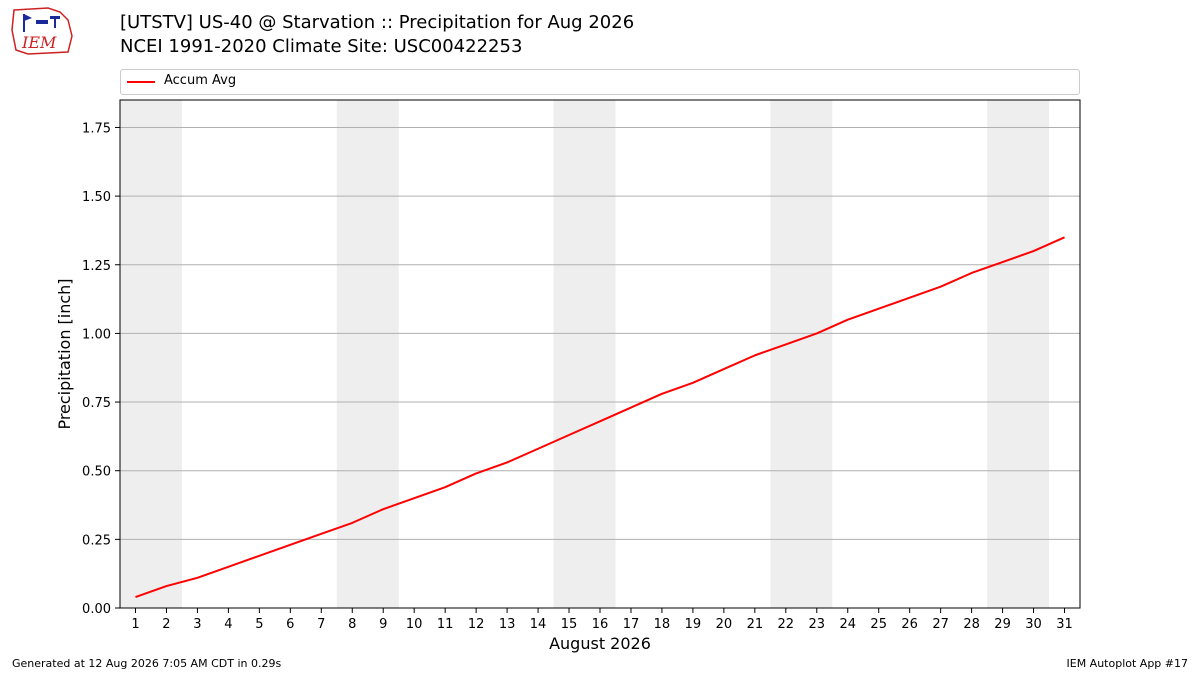 The height and width of the screenshot is (675, 1200). What do you see at coordinates (290, 624) in the screenshot?
I see `x-tick-label: 6` at bounding box center [290, 624].